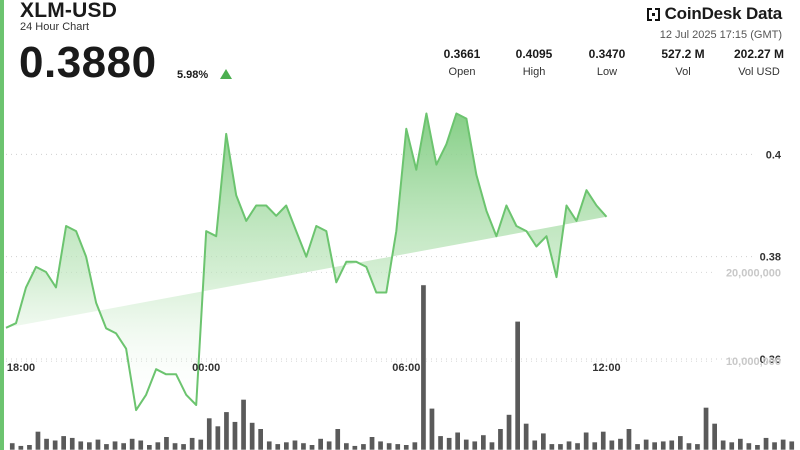 This screenshot has height=450, width=800. What do you see at coordinates (462, 62) in the screenshot?
I see `stat-open: 0.3661 Open` at bounding box center [462, 62].